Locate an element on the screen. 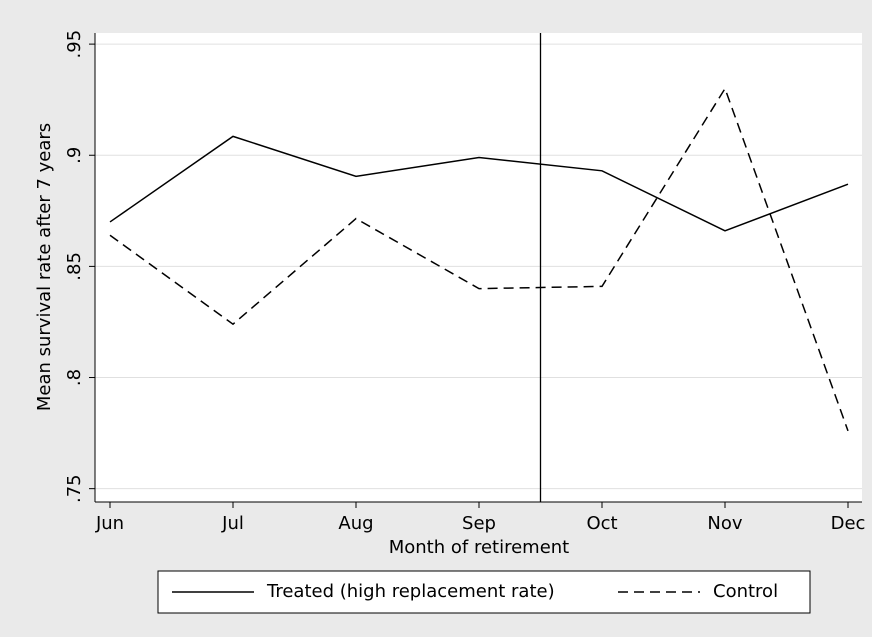 The image size is (872, 637). x-tick-label: Dec is located at coordinates (848, 523).